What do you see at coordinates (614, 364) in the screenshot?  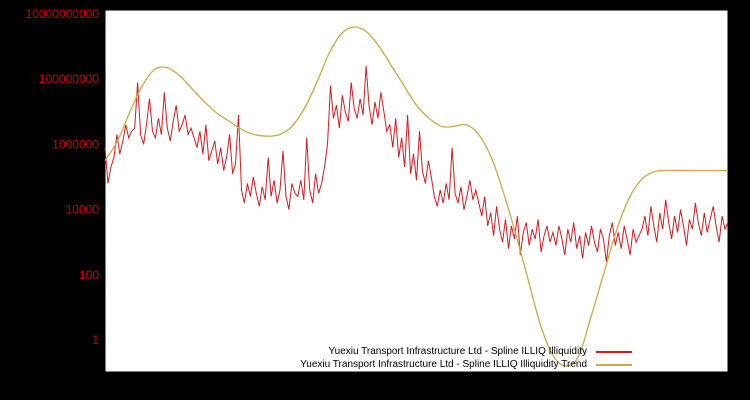 I see `legend-line-sample-trend` at bounding box center [614, 364].